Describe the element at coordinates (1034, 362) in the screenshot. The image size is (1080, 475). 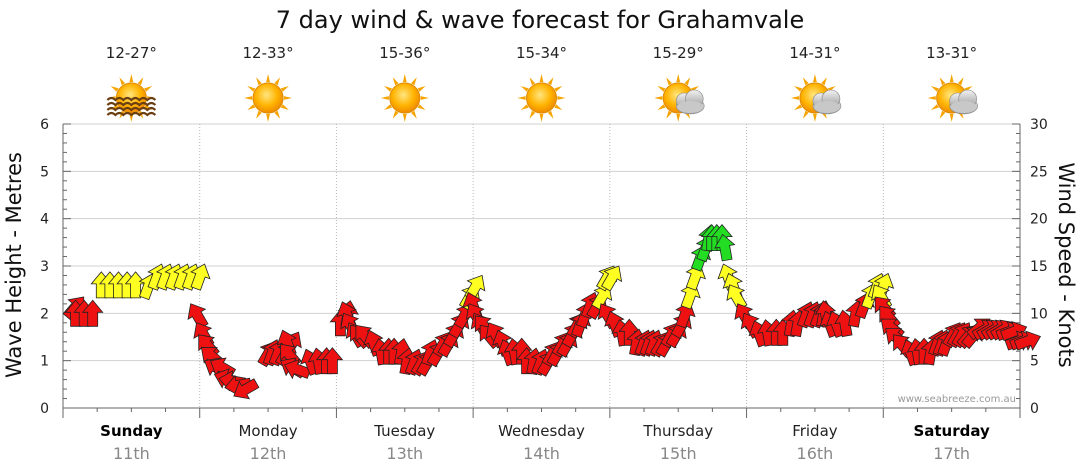
I see `right-tick-label: 5` at that location.